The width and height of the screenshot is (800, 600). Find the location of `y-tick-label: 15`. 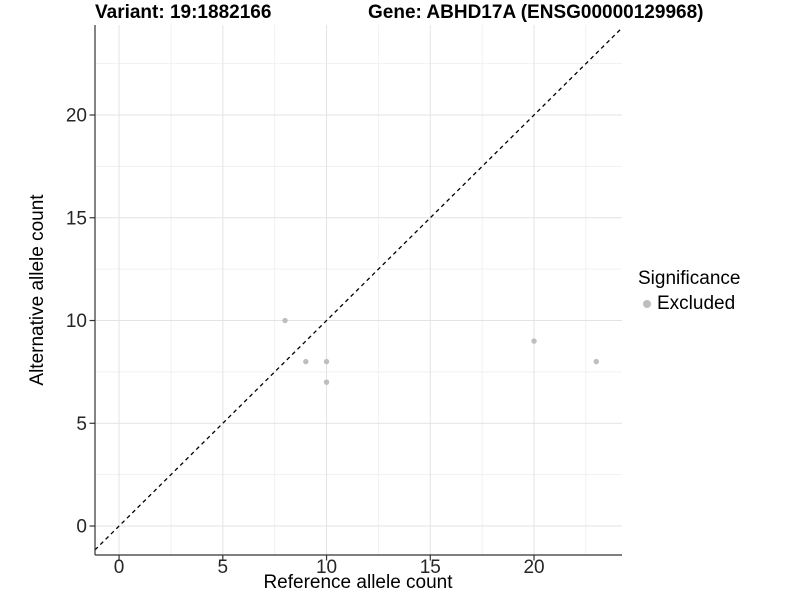

y-tick-label: 15 is located at coordinates (76, 218).